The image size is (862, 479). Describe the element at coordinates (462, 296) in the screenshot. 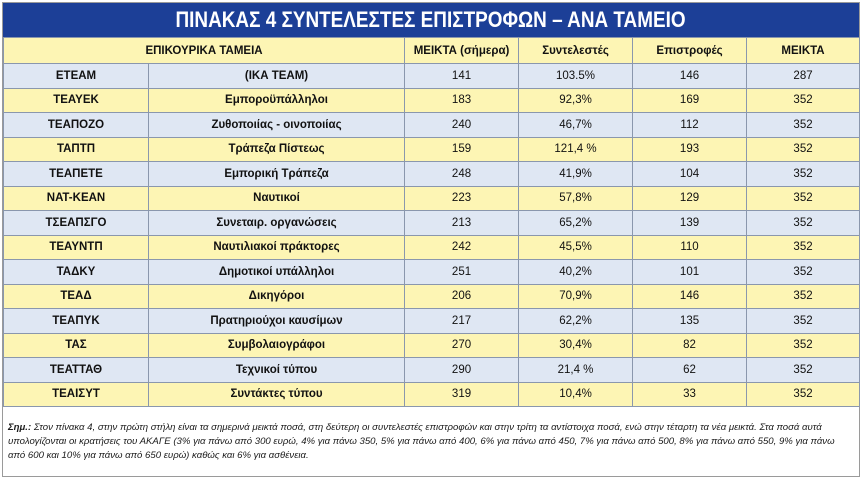

I see `cell-net-today: 206` at that location.